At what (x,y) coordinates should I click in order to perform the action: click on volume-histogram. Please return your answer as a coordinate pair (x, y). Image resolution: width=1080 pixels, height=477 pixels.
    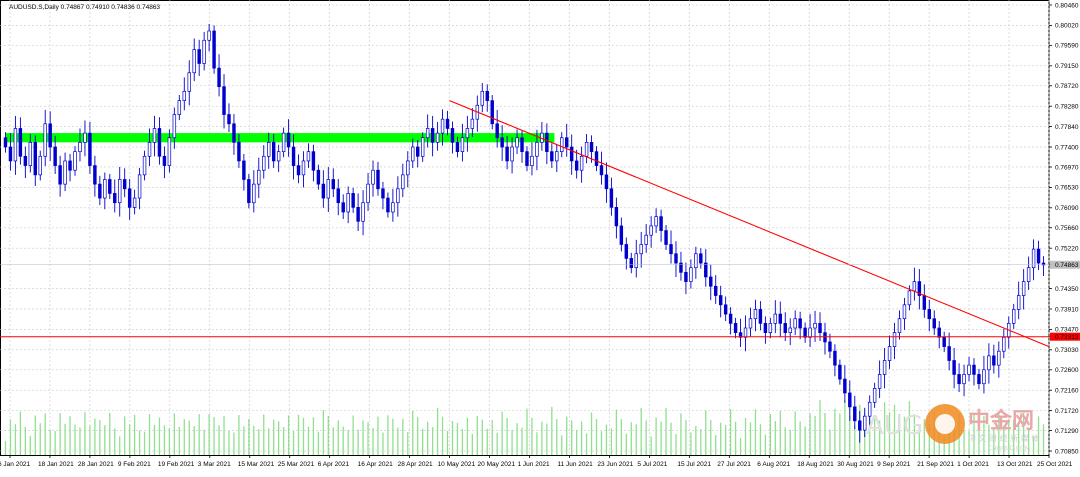
    Looking at the image, I should click on (524, 427).